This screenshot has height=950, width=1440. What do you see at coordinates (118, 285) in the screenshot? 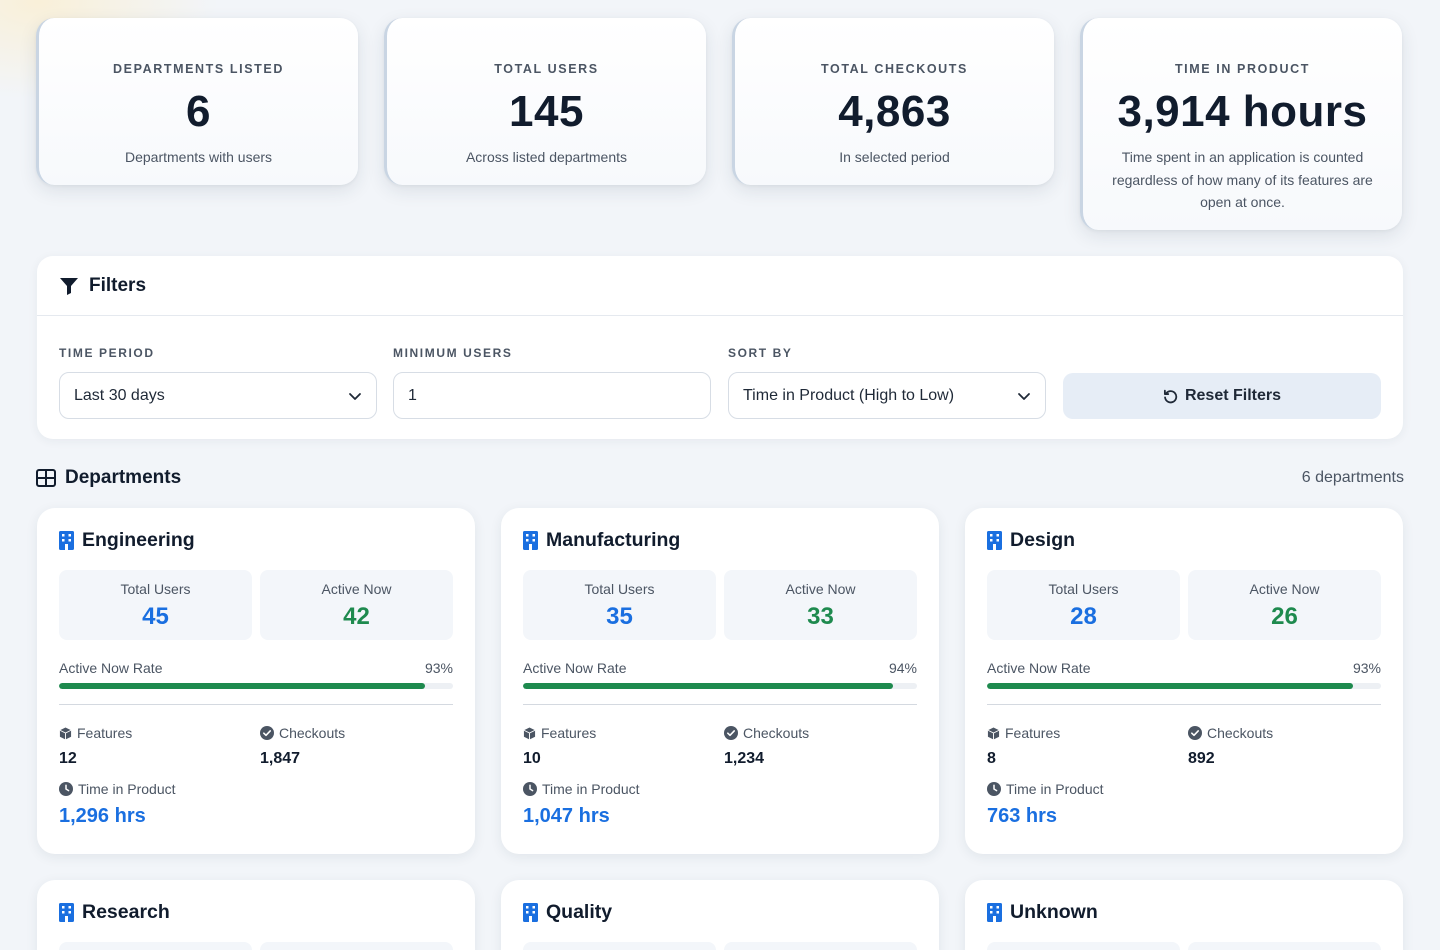
I see `filters-title: Filters` at bounding box center [118, 285].